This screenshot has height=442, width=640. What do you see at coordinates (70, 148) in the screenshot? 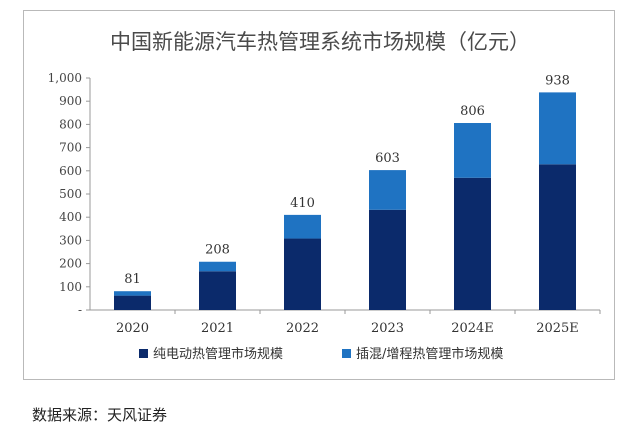
I see `y-tick-label: 700` at bounding box center [70, 148].